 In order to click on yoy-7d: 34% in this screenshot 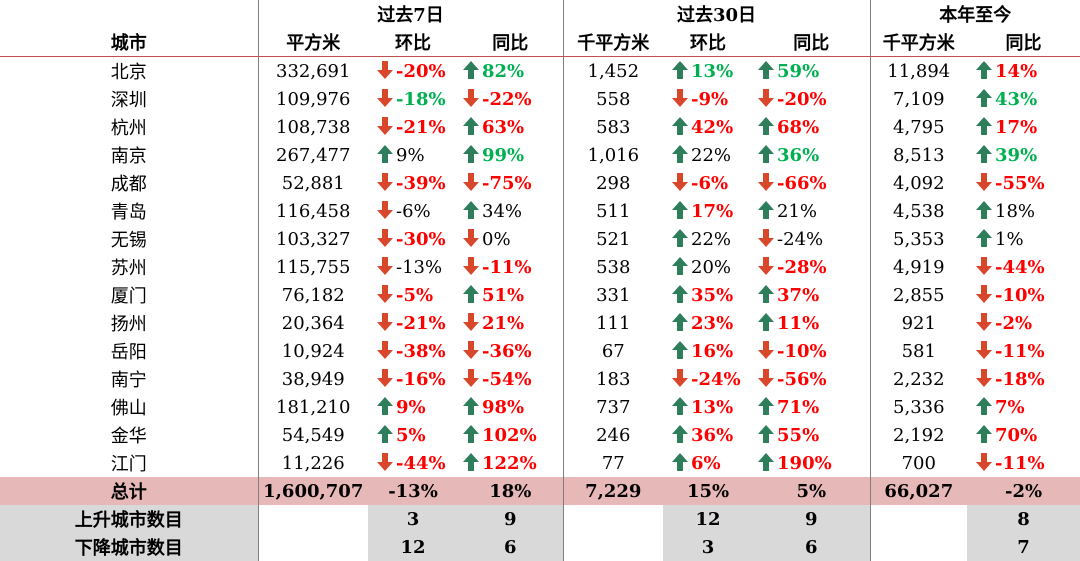, I will do `click(510, 211)`.